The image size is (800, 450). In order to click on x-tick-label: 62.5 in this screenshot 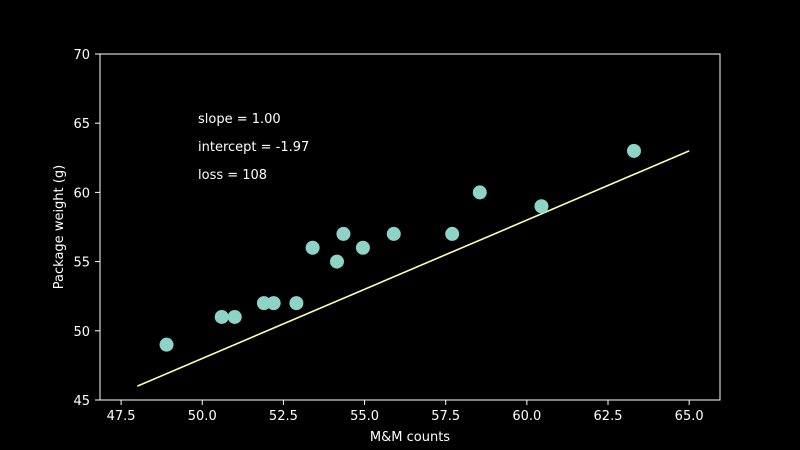, I will do `click(608, 416)`.